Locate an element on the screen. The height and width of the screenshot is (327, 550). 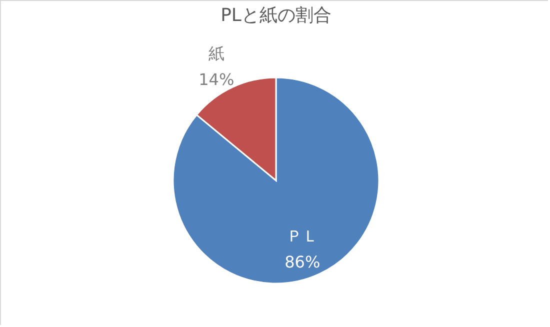
data-label: 14% is located at coordinates (216, 79).